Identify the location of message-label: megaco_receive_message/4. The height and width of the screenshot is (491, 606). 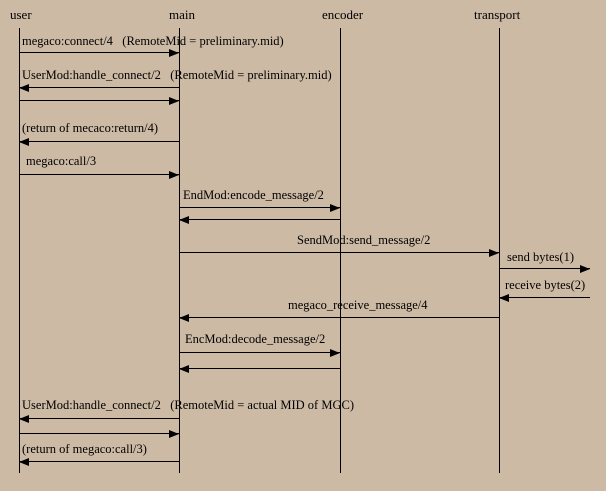
(358, 305).